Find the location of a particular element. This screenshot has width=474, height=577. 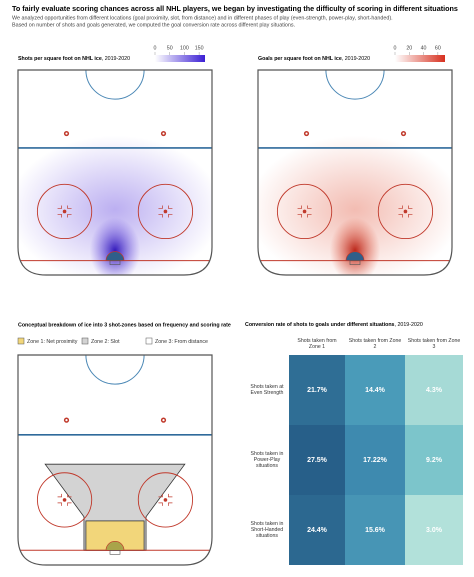

corner is located at coordinates (267, 344).